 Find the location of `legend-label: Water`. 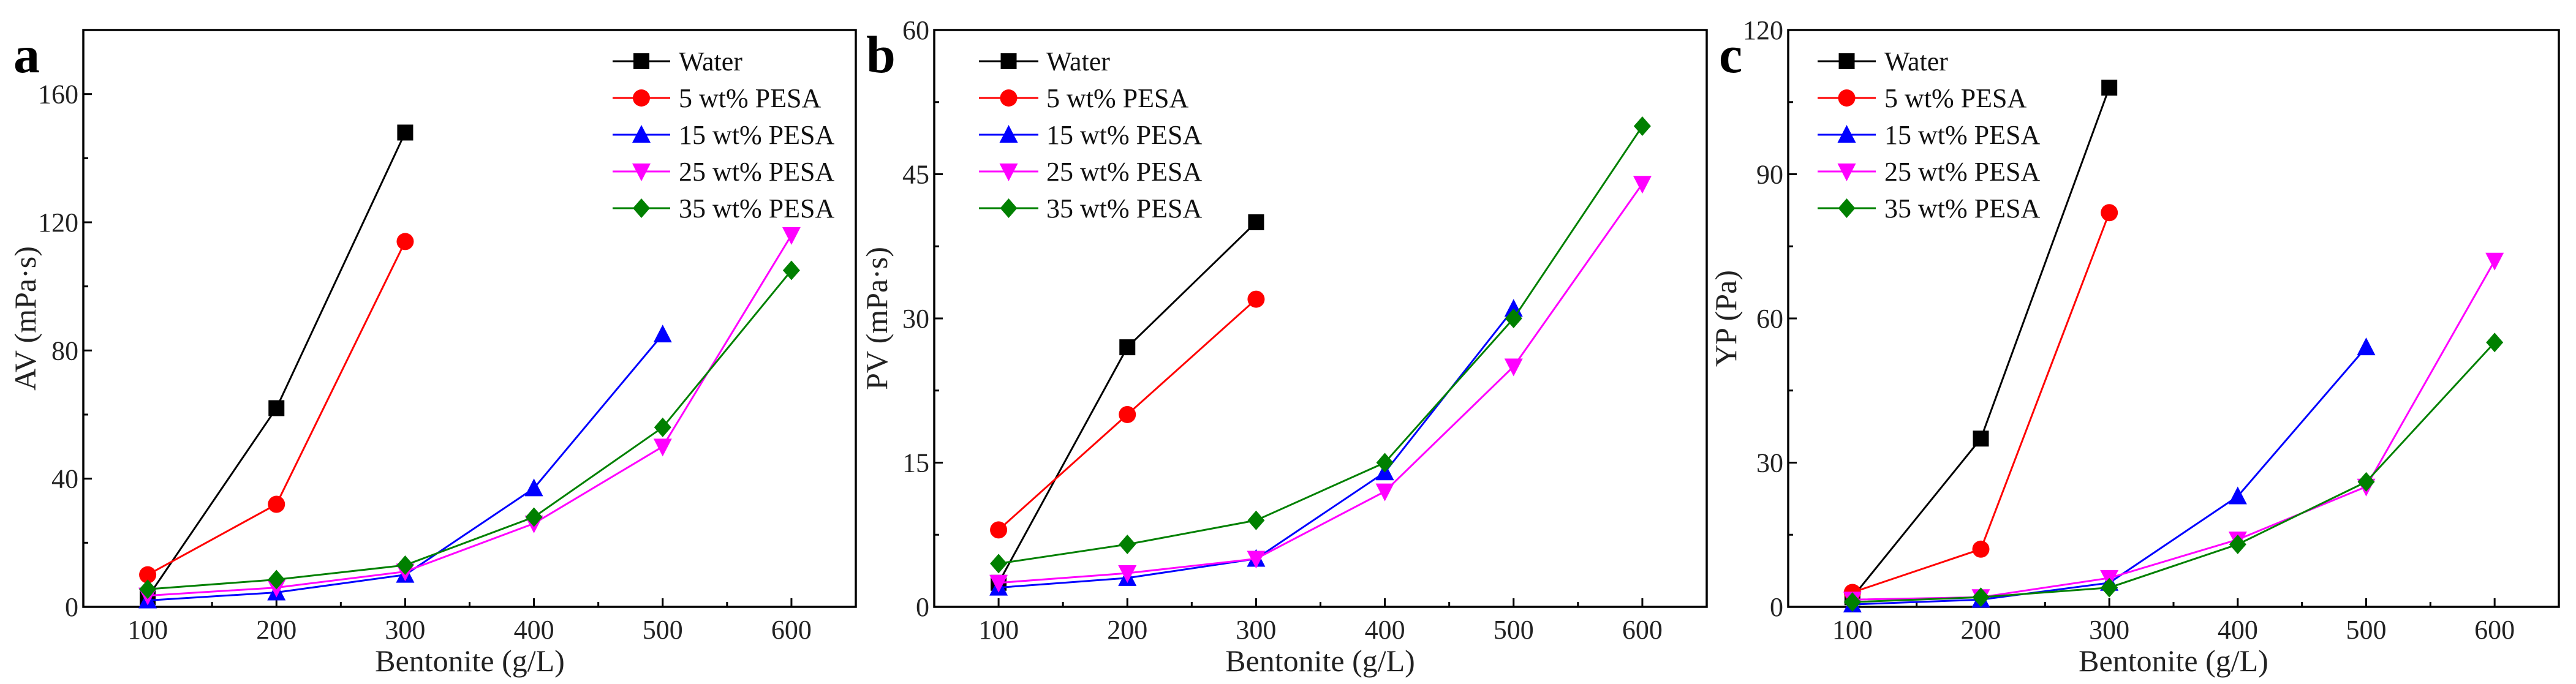

legend-label: Water is located at coordinates (1916, 62).